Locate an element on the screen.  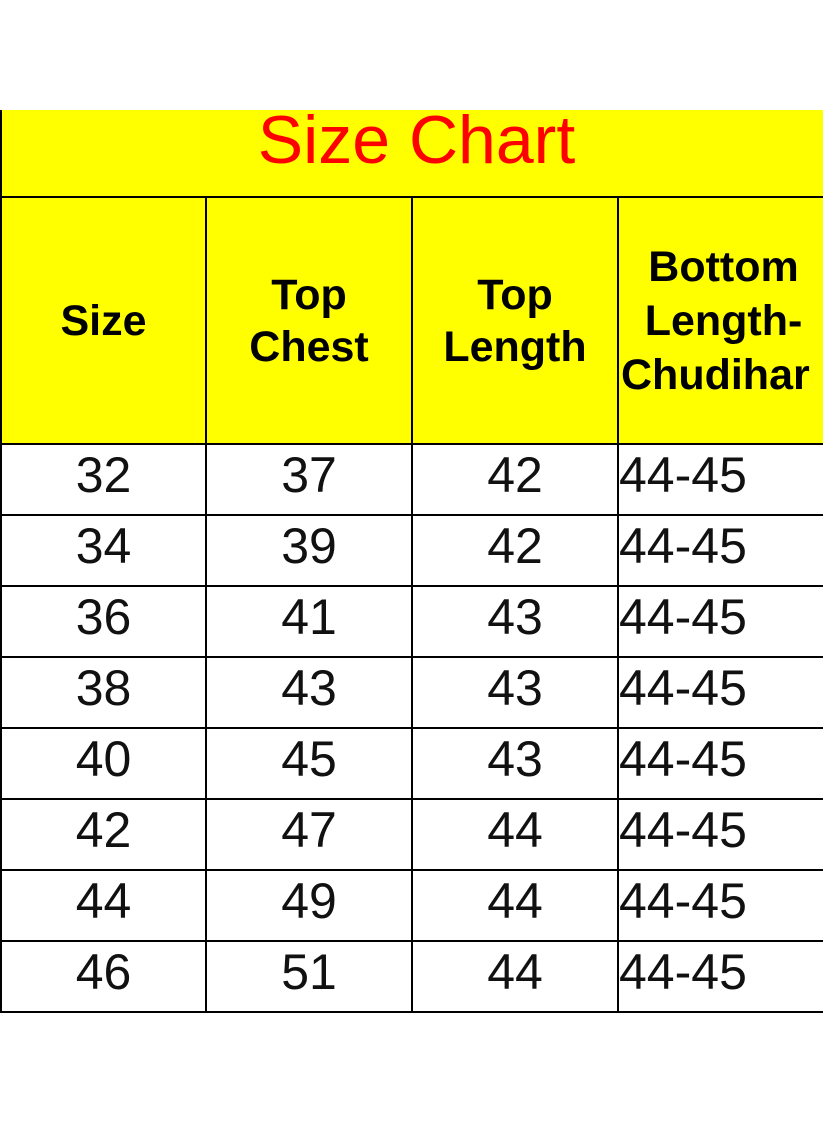
header-bottom-length-label: Bottom Length- Chudihar is located at coordinates (715, 320).